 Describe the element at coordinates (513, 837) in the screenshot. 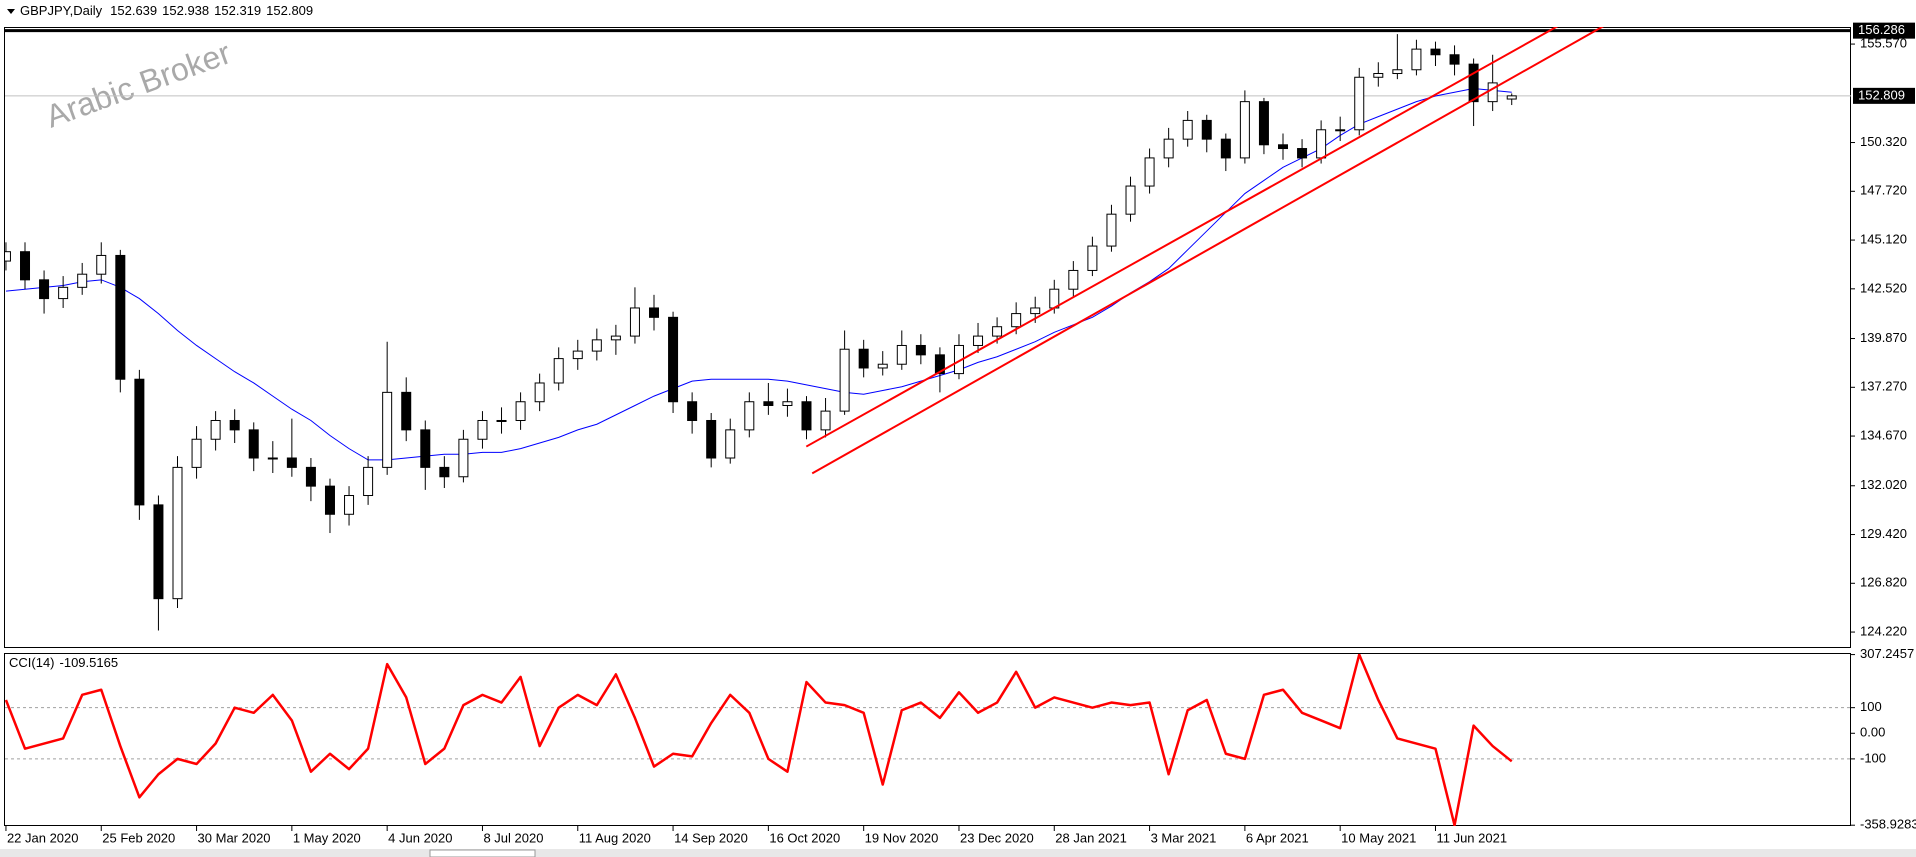

I see `x-tick-label: 8 Jul 2020` at that location.